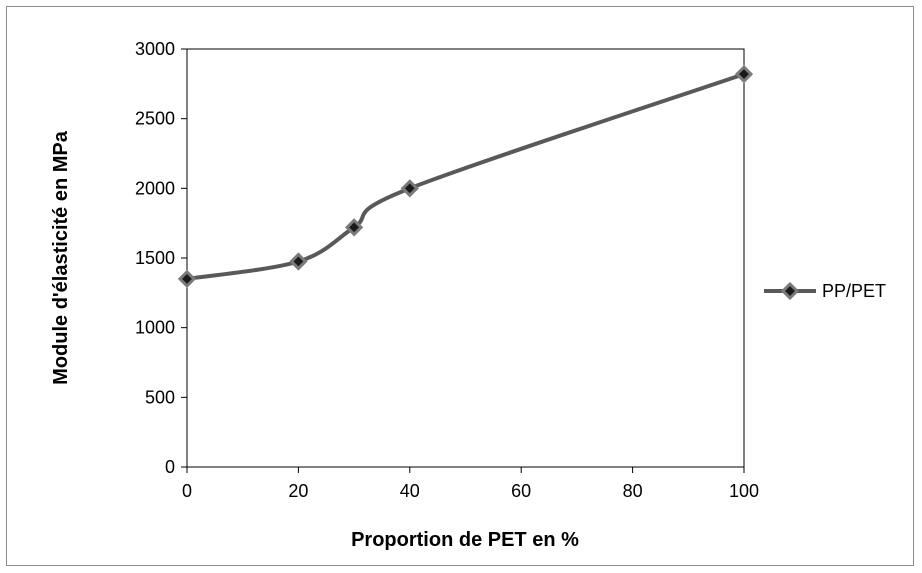 The image size is (922, 573). Describe the element at coordinates (187, 491) in the screenshot. I see `x-tick-label: 0` at that location.